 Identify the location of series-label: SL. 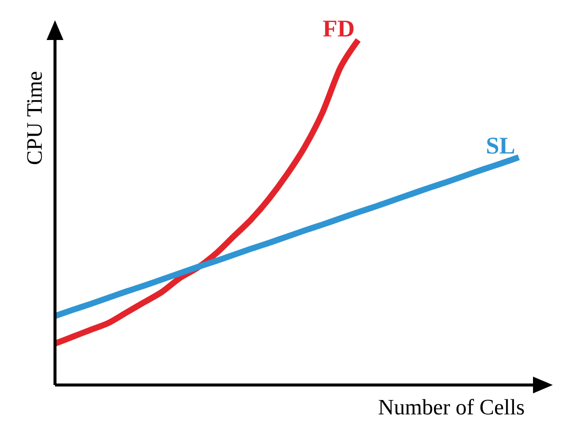
(500, 146).